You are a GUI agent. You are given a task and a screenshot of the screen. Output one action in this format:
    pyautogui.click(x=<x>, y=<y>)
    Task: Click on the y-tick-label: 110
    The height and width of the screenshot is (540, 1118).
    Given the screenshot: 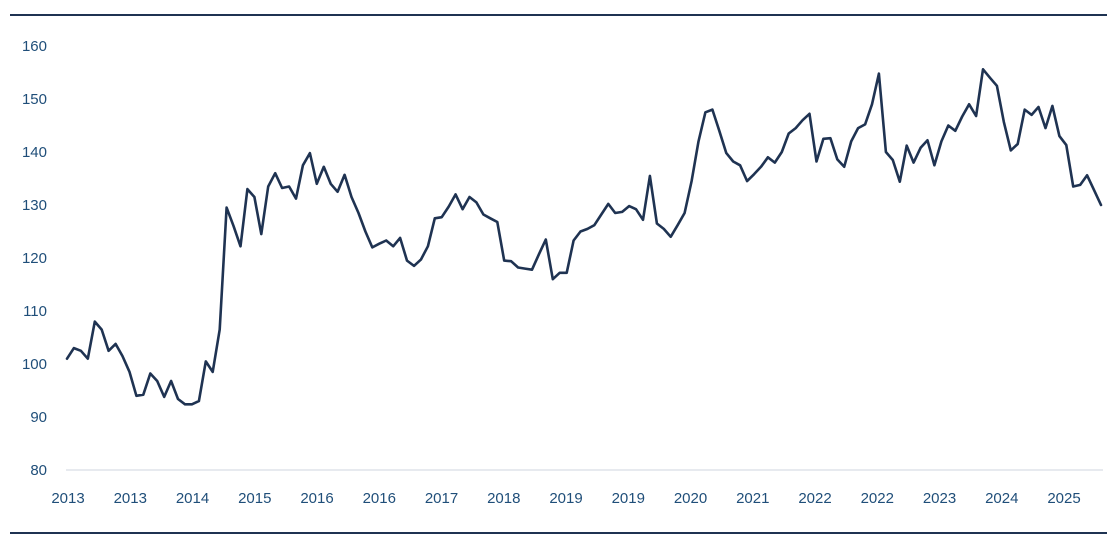 What is the action you would take?
    pyautogui.click(x=35, y=311)
    